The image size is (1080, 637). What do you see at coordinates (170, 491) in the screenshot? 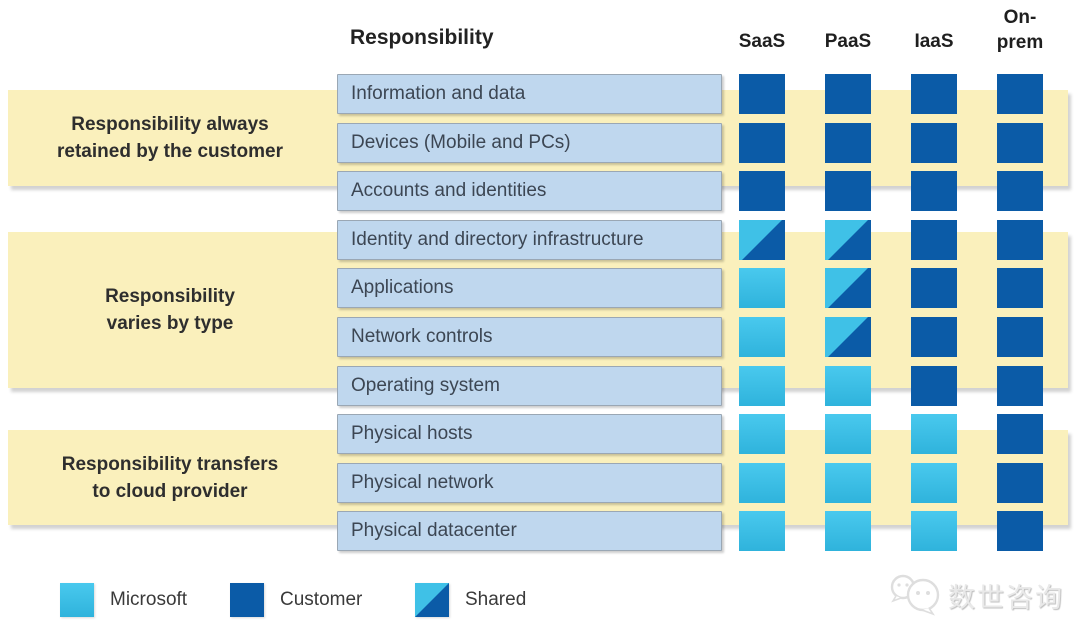
I see `group-label-line: to cloud provider` at bounding box center [170, 491].